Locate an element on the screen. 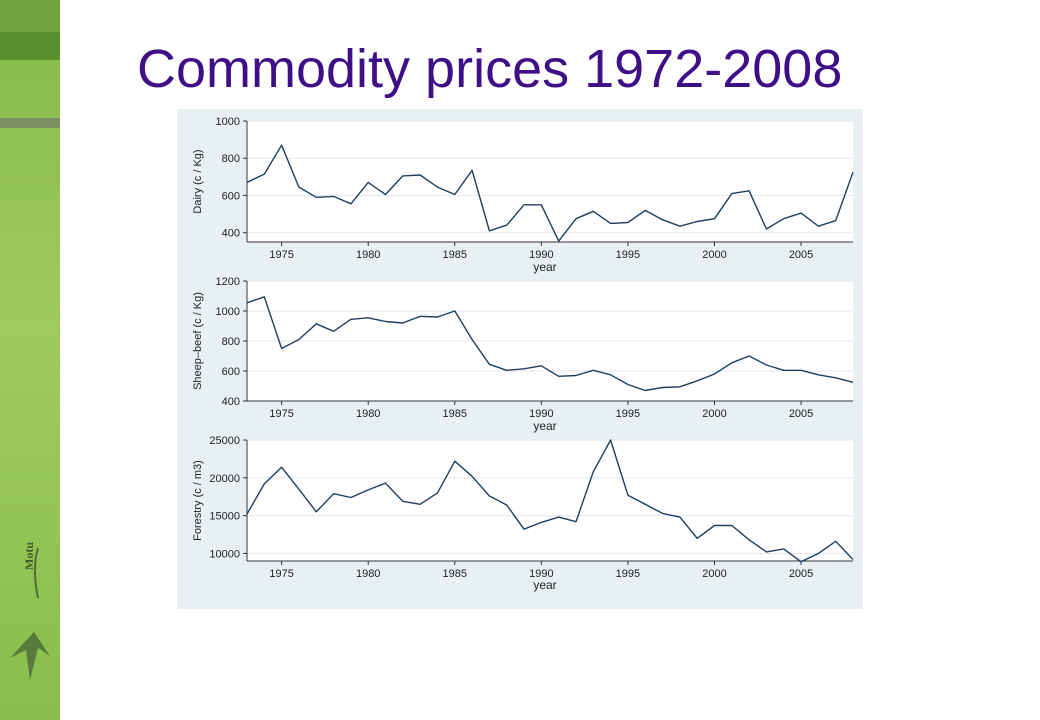 The width and height of the screenshot is (1040, 720). y-tick-label-1-800: 800 is located at coordinates (231, 159).